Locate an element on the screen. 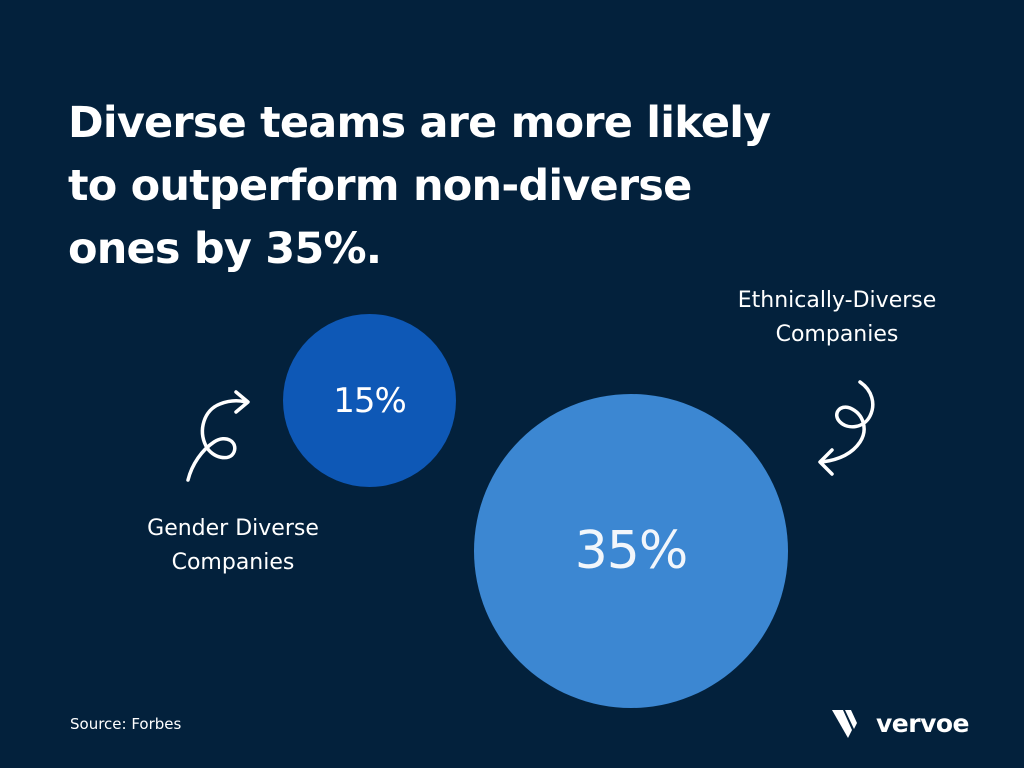  bubble-ethnically-diverse: 35% is located at coordinates (631, 551).